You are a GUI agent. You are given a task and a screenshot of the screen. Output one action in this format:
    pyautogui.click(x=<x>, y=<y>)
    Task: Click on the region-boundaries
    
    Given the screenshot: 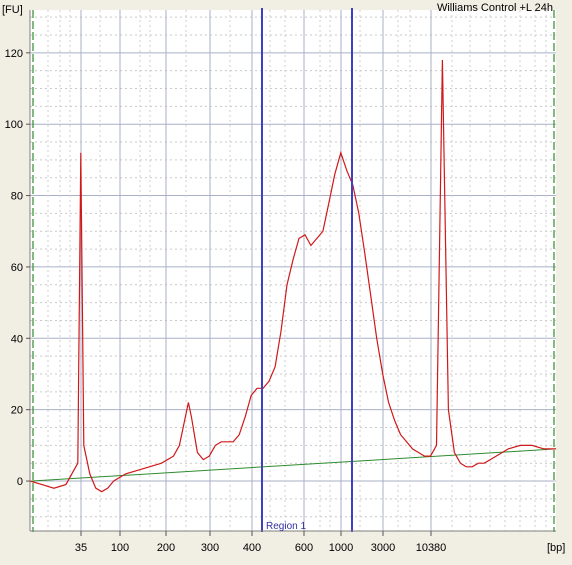 What is the action you would take?
    pyautogui.click(x=307, y=270)
    